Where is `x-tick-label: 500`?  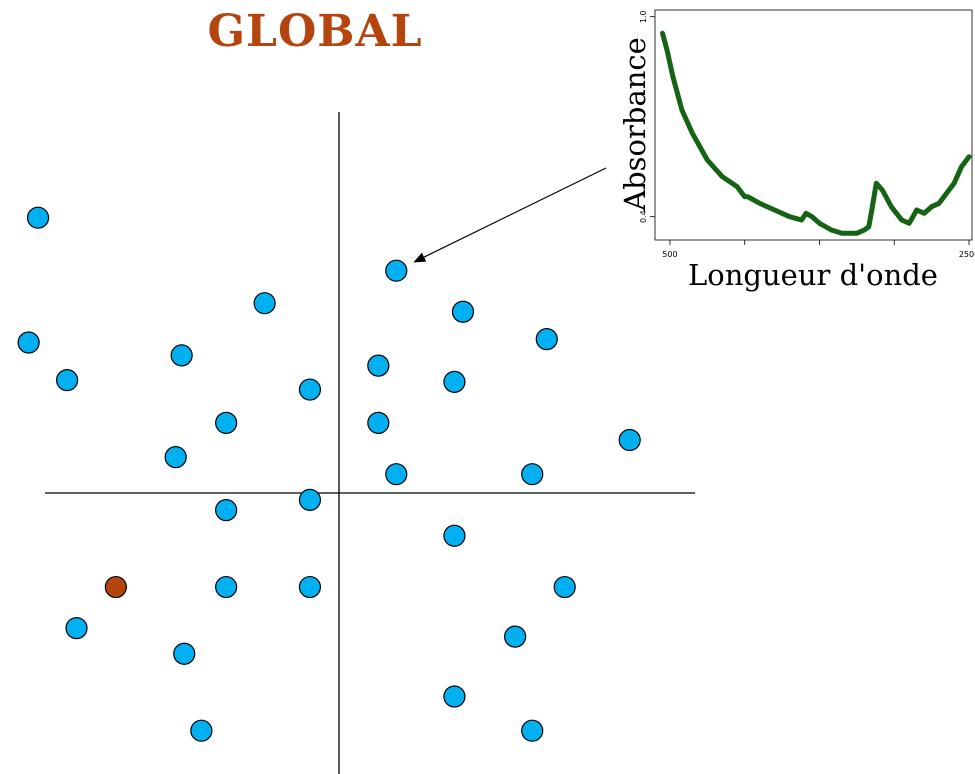
x-tick-label: 500 is located at coordinates (669, 254).